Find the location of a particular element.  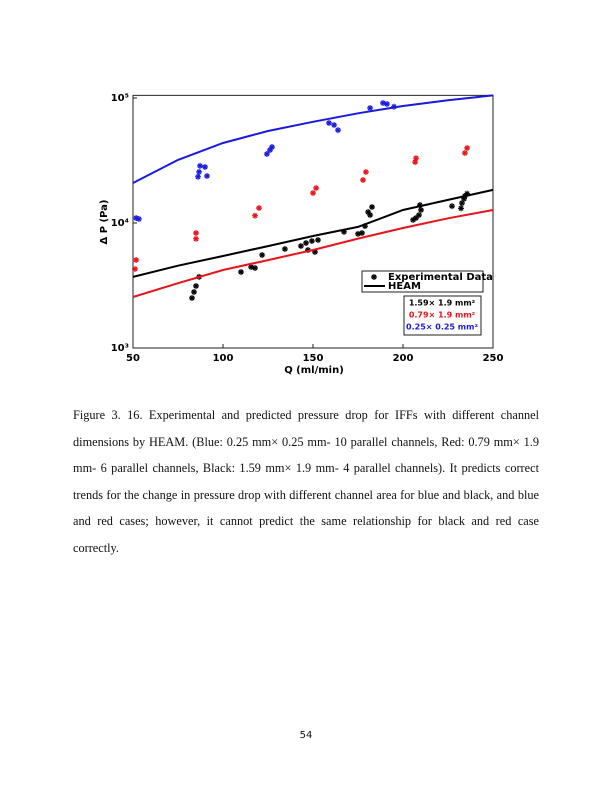

x-axis-label: Q (ml/min) is located at coordinates (314, 370).